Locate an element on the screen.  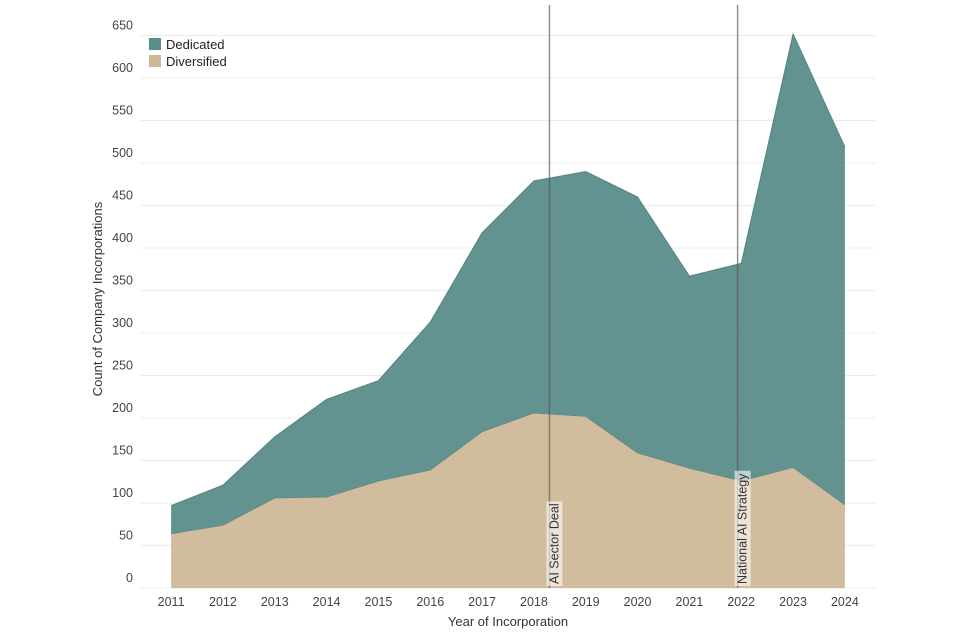
x-tick-2013: 2013 is located at coordinates (275, 602).